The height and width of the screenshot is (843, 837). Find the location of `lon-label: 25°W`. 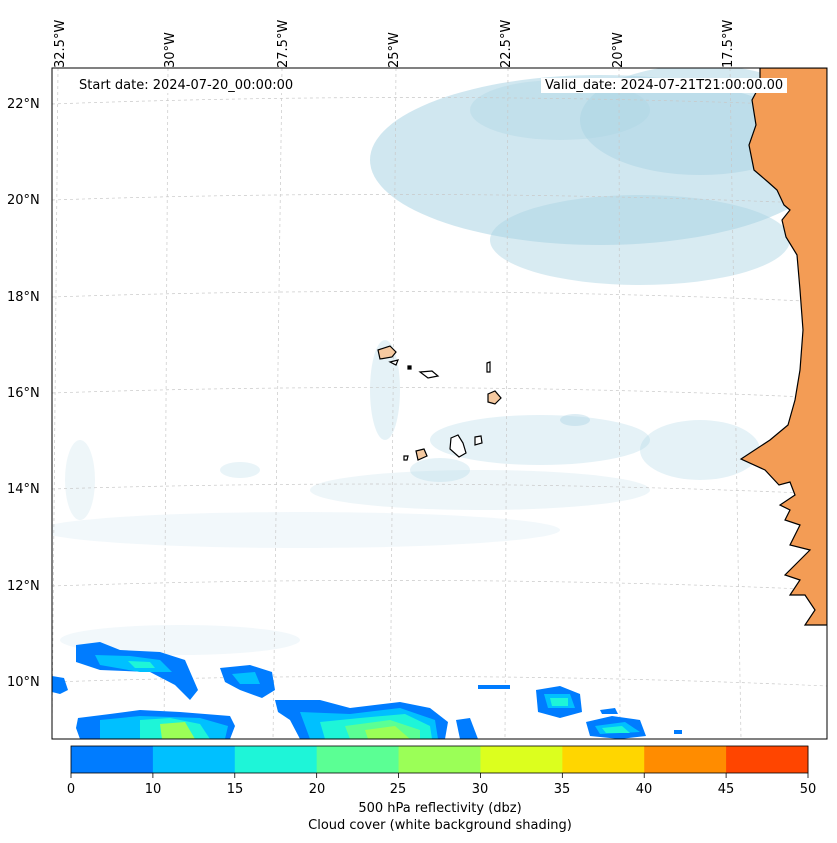

lon-label: 25°W is located at coordinates (397, 38).